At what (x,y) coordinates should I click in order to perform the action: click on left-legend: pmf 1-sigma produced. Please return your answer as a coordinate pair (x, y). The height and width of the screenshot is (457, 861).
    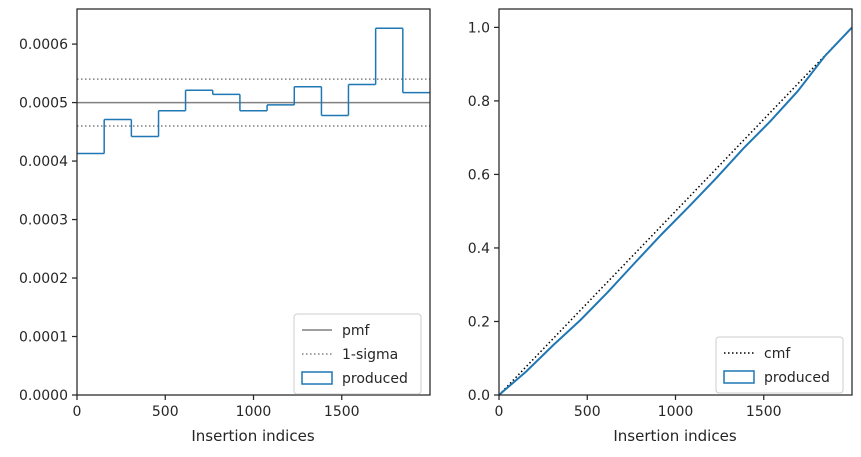
    Looking at the image, I should click on (357, 354).